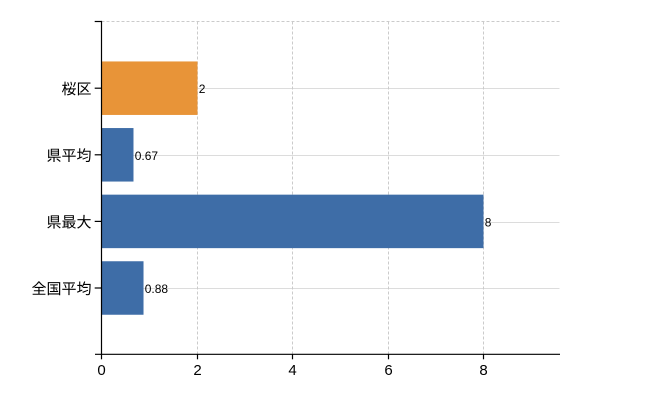 This screenshot has height=405, width=650. What do you see at coordinates (388, 370) in the screenshot?
I see `svg-text: 6` at bounding box center [388, 370].